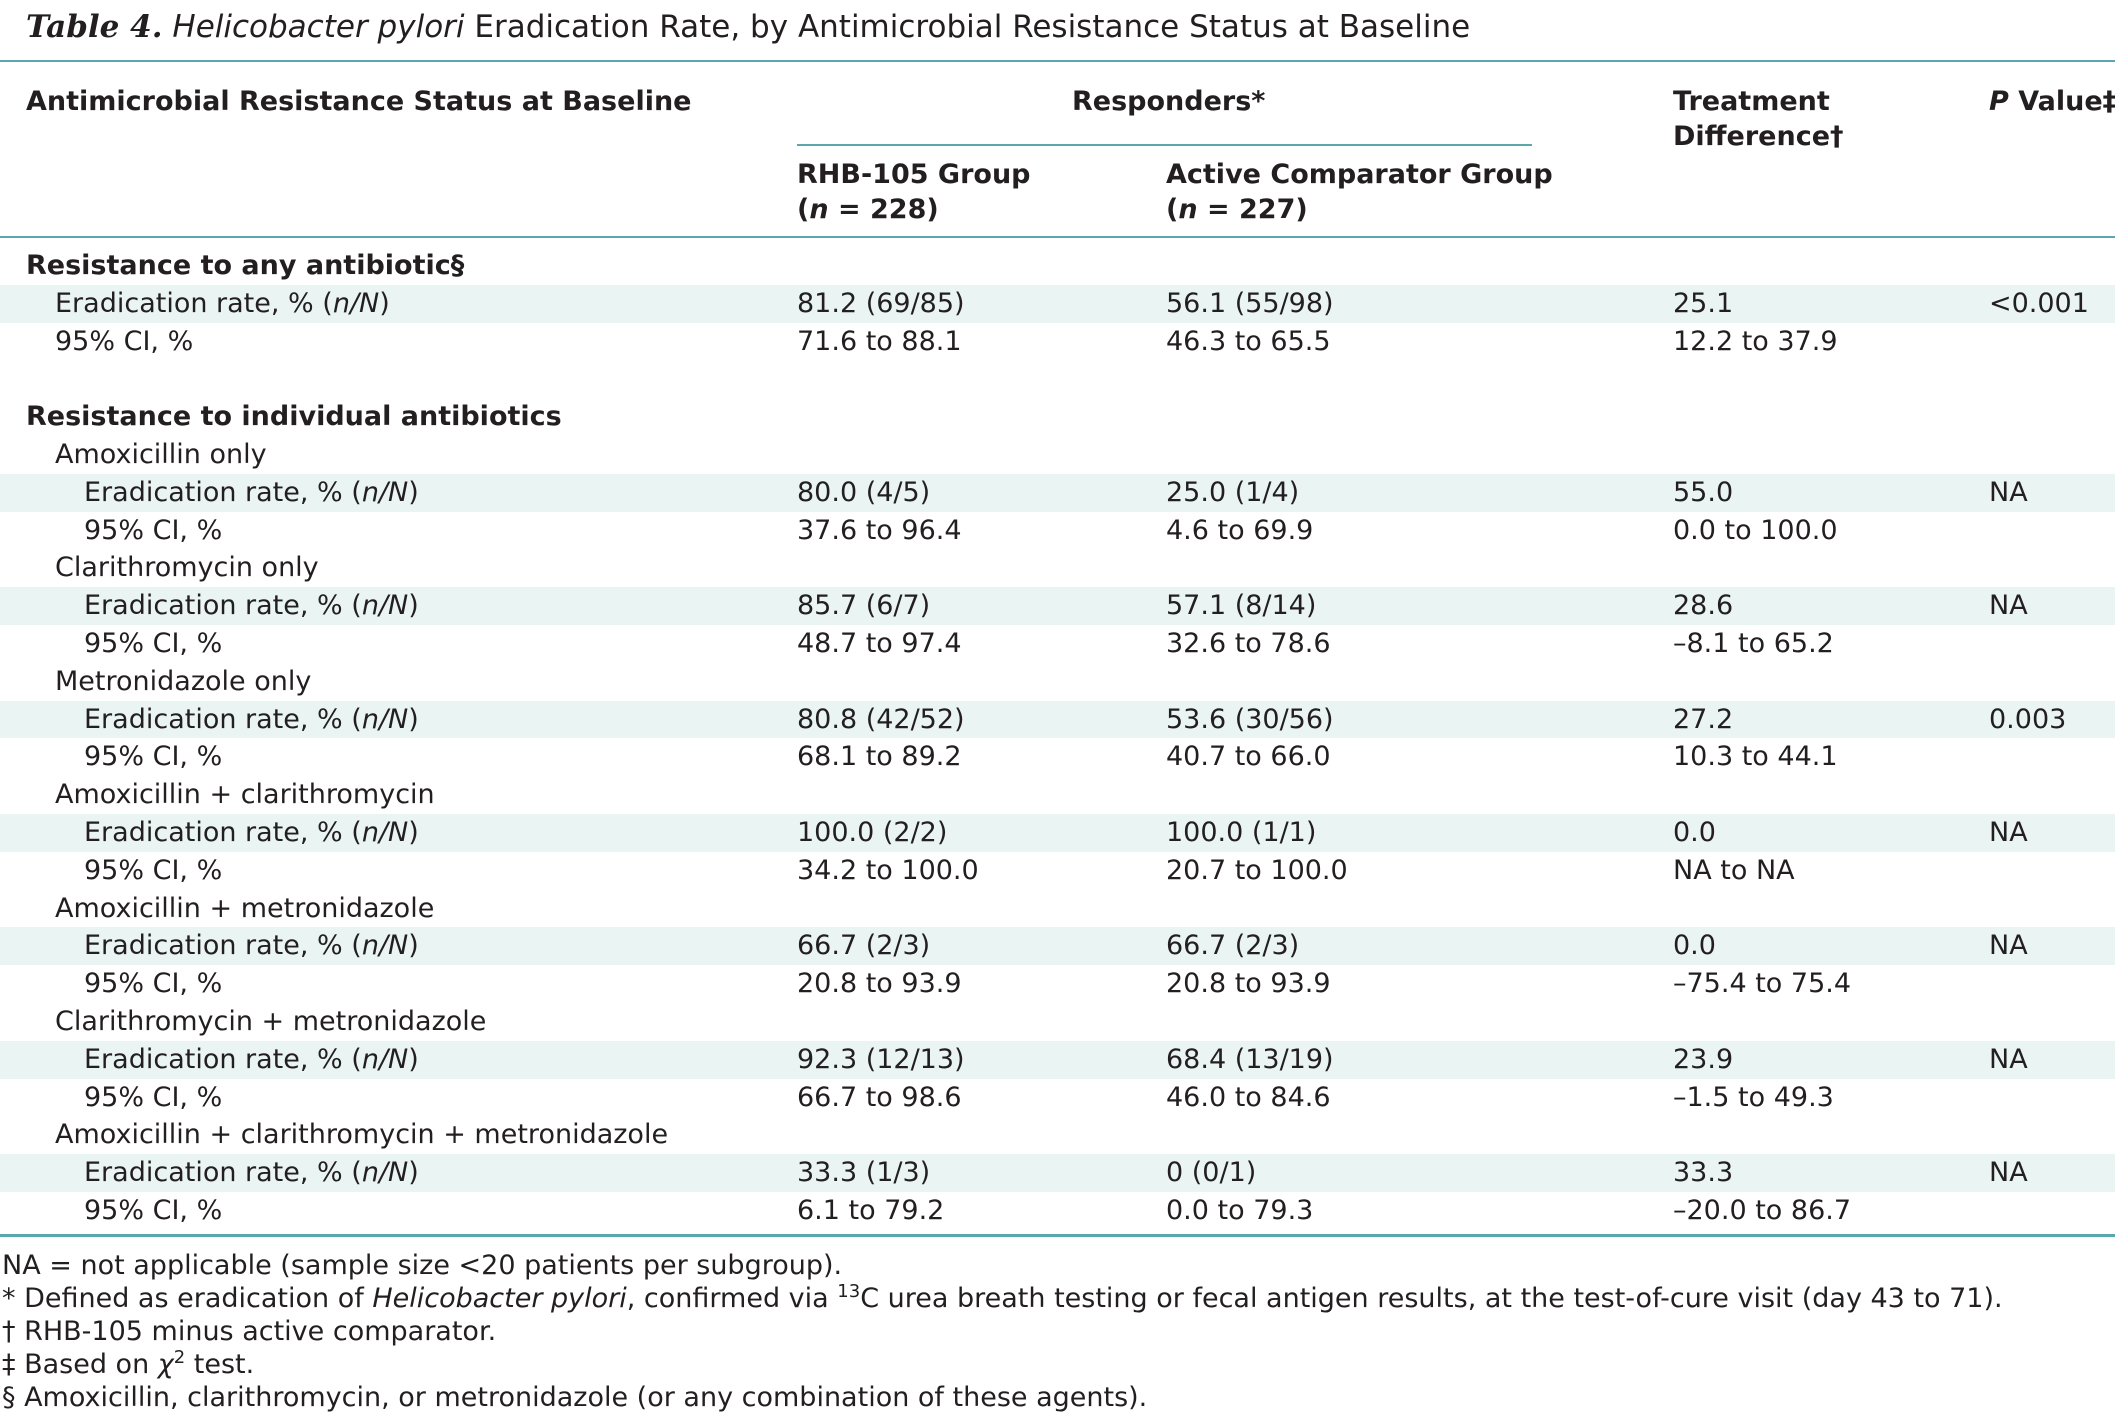 The height and width of the screenshot is (1419, 2115). What do you see at coordinates (1164, 145) in the screenshot?
I see `responders-rule` at bounding box center [1164, 145].